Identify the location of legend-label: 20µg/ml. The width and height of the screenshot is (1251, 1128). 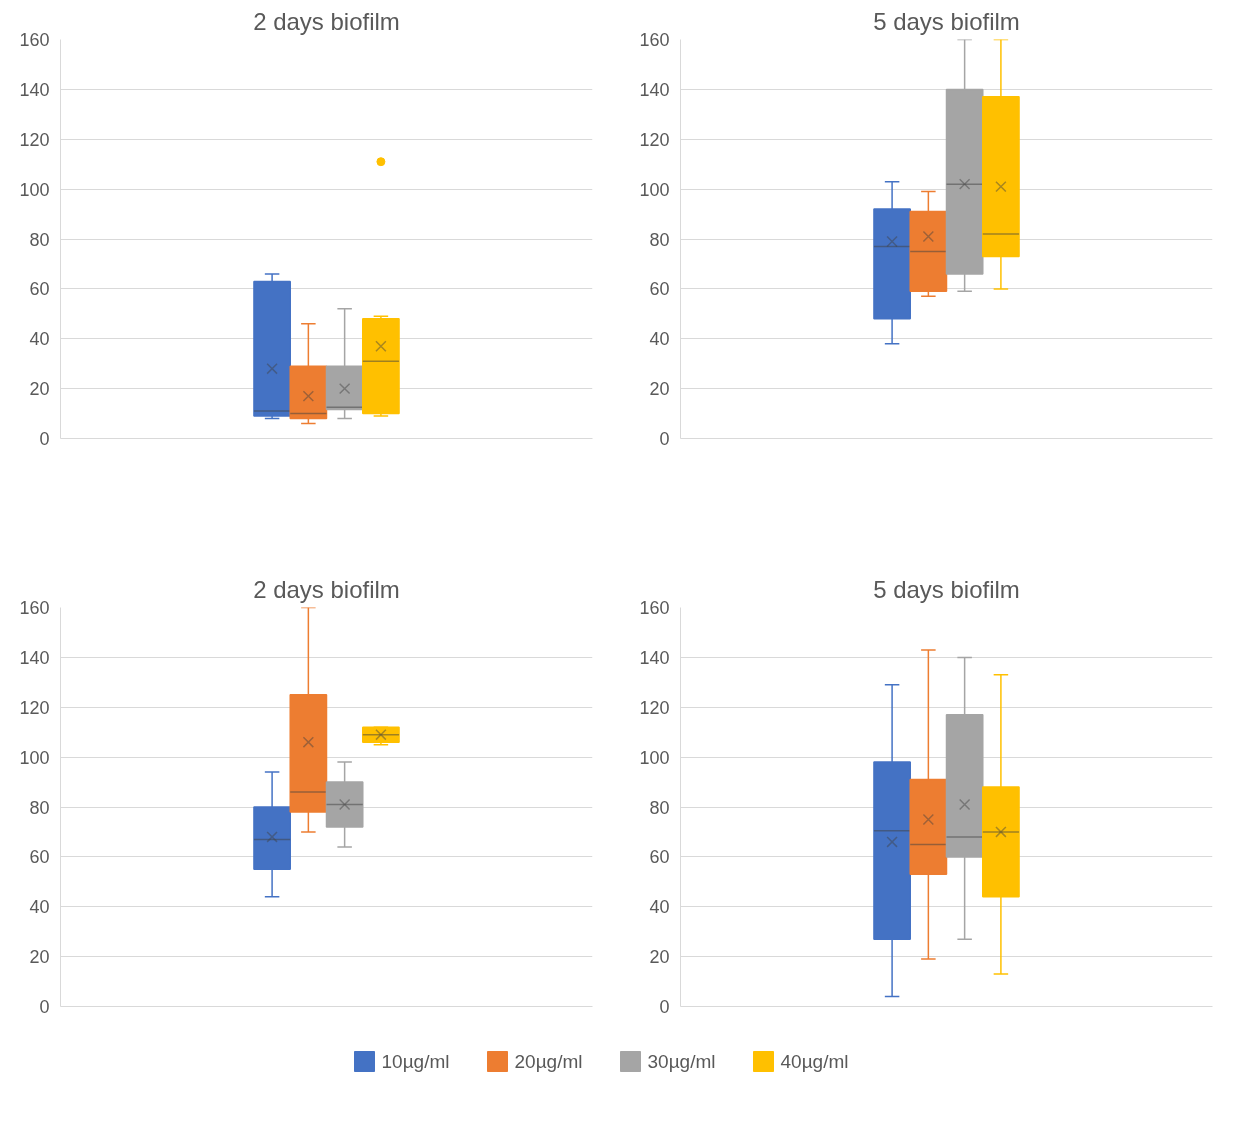
(548, 1061).